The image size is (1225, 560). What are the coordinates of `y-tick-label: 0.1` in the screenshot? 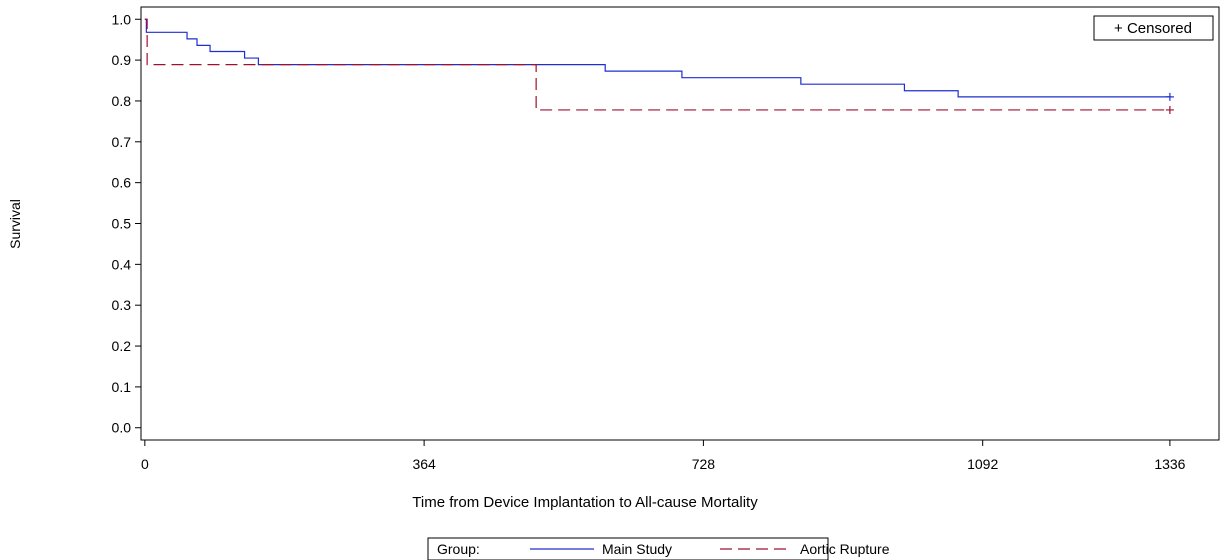 It's located at (122, 387).